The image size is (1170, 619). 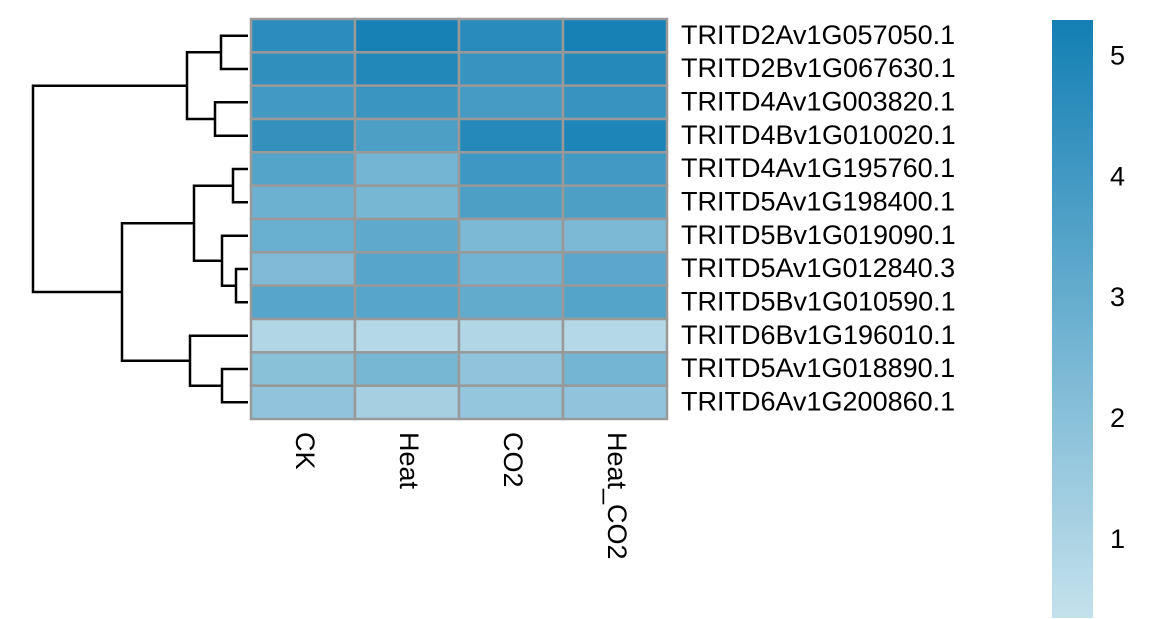 What do you see at coordinates (305, 451) in the screenshot?
I see `column-label: CK` at bounding box center [305, 451].